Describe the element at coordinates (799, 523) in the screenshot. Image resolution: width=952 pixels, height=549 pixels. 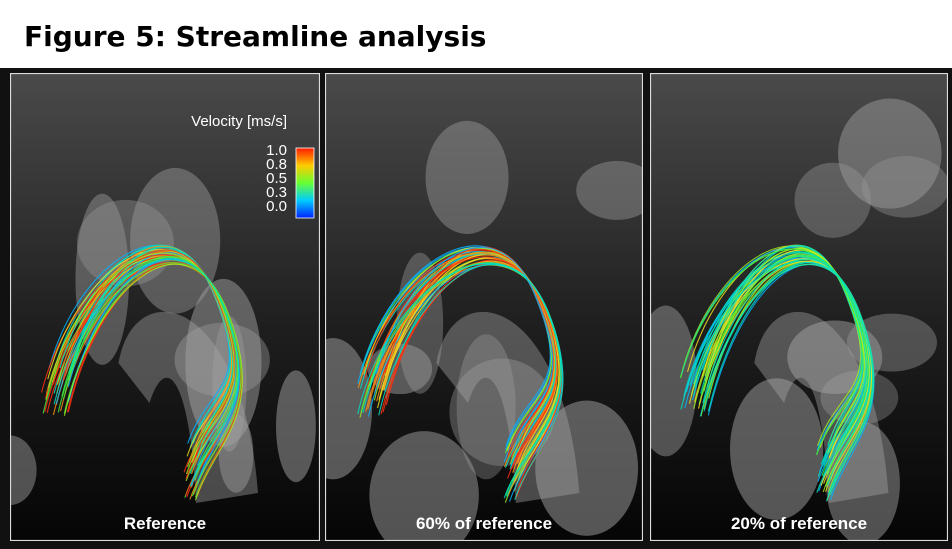
I see `panel-caption: 20% of reference` at that location.